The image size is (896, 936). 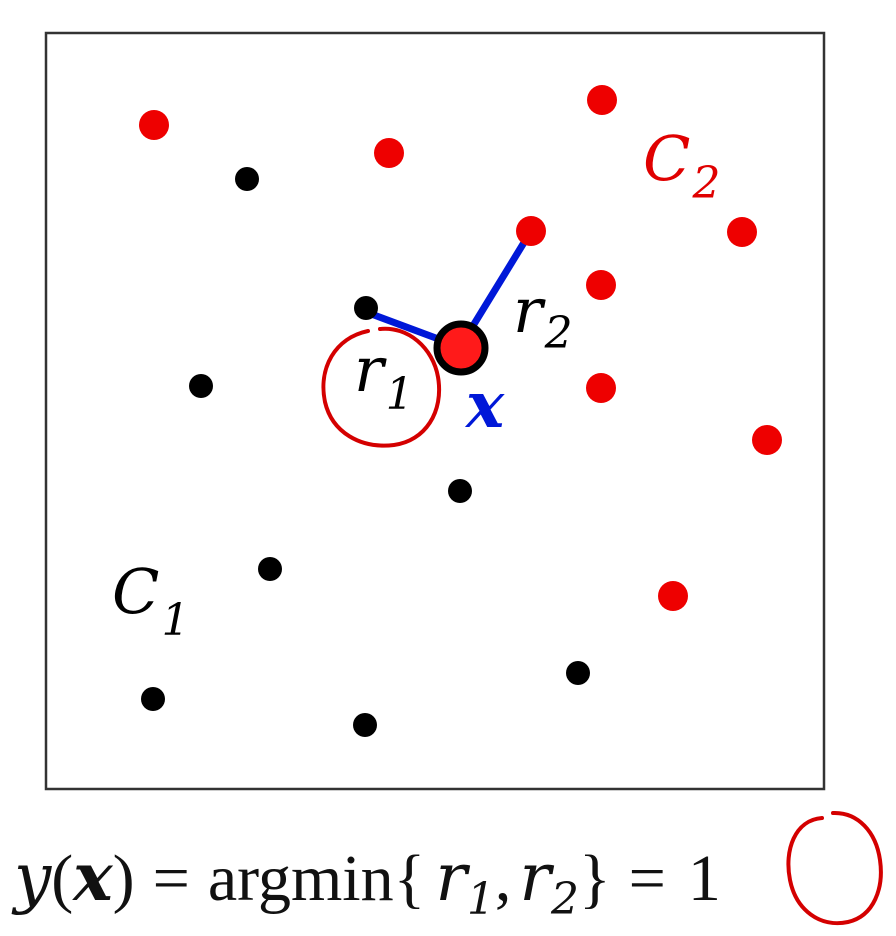 What do you see at coordinates (543, 316) in the screenshot?
I see `r2-label: r2` at bounding box center [543, 316].